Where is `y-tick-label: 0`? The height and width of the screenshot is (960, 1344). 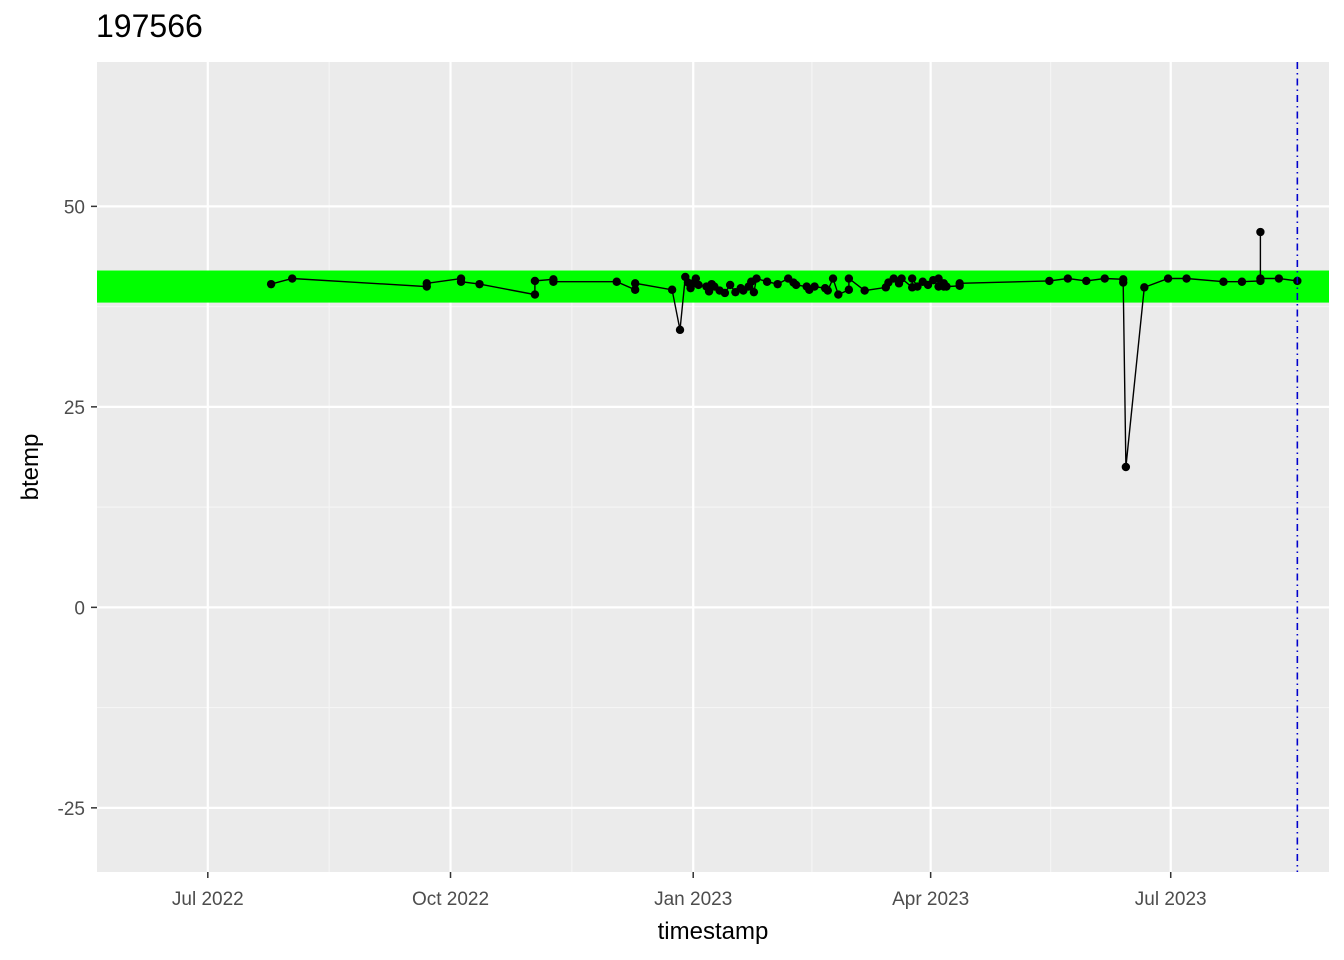
y-tick-label: 0 is located at coordinates (79, 608).